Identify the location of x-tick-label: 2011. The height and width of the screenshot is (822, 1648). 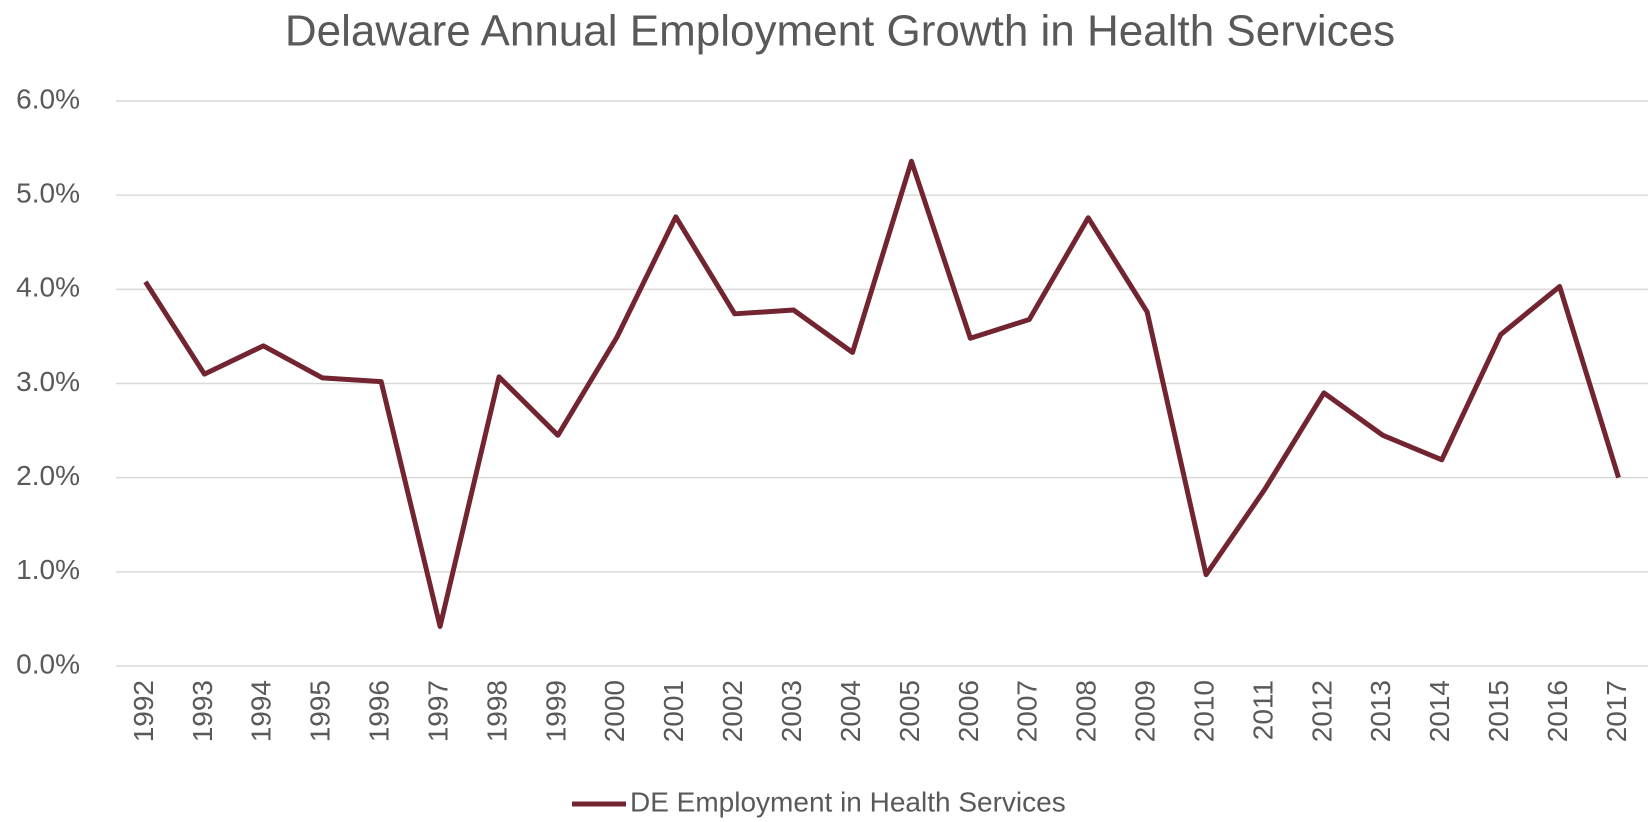
(1262, 710).